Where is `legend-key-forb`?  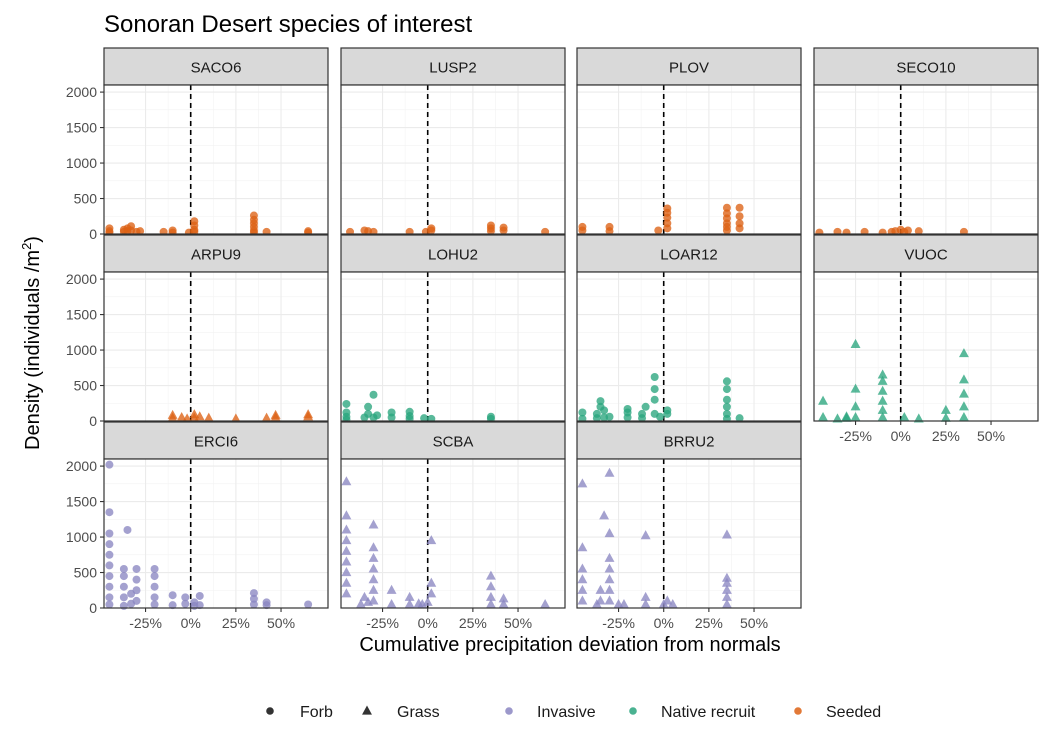
legend-key-forb is located at coordinates (270, 711).